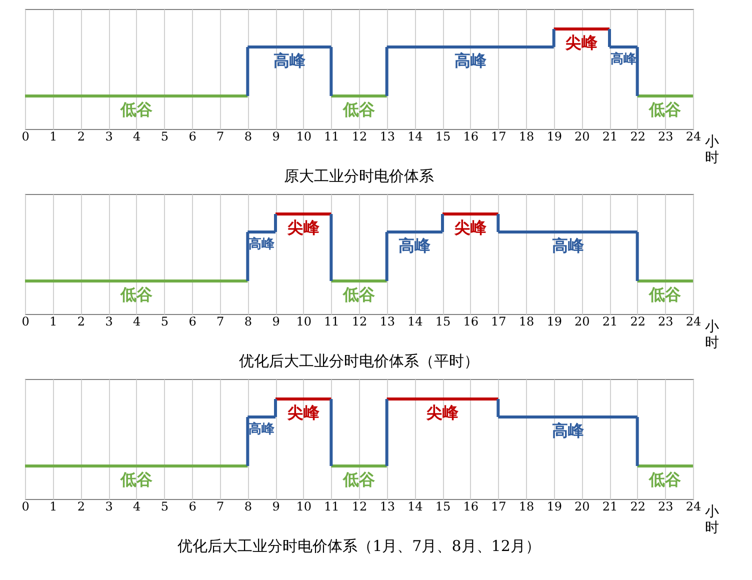 The width and height of the screenshot is (752, 580). Describe the element at coordinates (359, 361) in the screenshot. I see `text: 优化后大工业分时电价体系（平时）` at that location.